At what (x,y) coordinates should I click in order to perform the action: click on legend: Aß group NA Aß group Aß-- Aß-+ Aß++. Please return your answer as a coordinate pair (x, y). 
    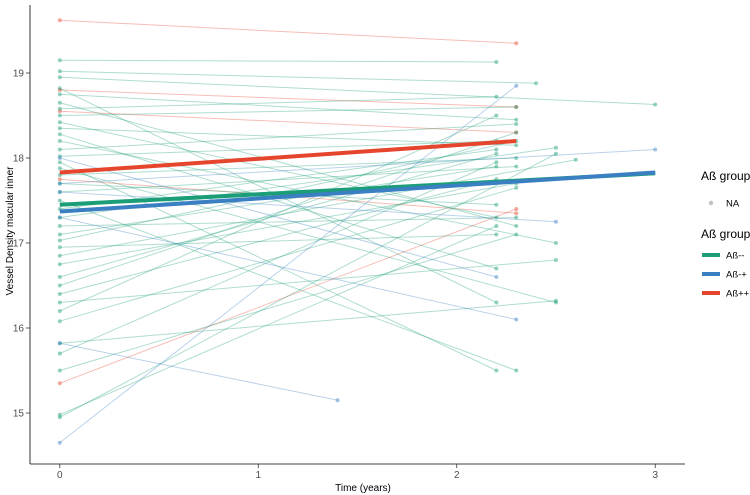
    Looking at the image, I should click on (725, 234).